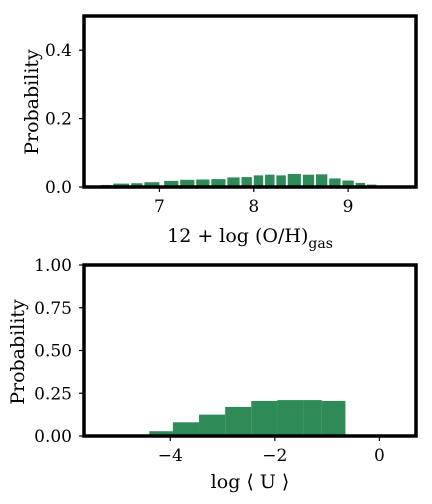 The image size is (432, 504). I want to click on y-tick-label: 0.0, so click(58, 188).